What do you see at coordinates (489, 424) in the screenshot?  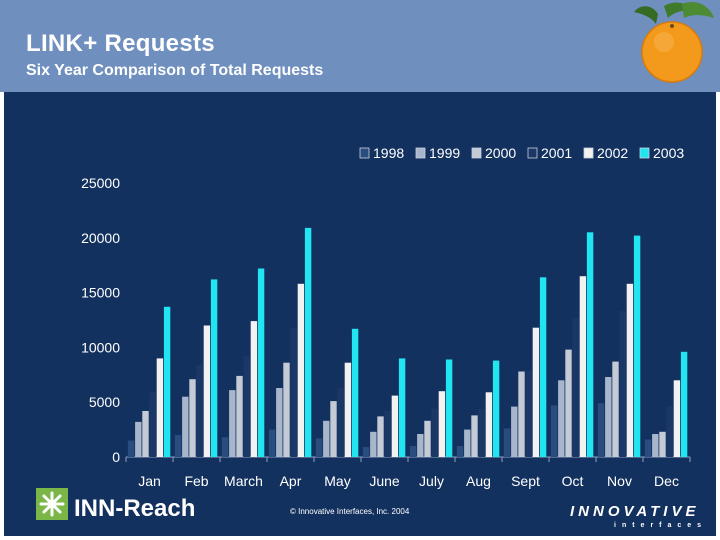 I see `bar-2002-Aug` at bounding box center [489, 424].